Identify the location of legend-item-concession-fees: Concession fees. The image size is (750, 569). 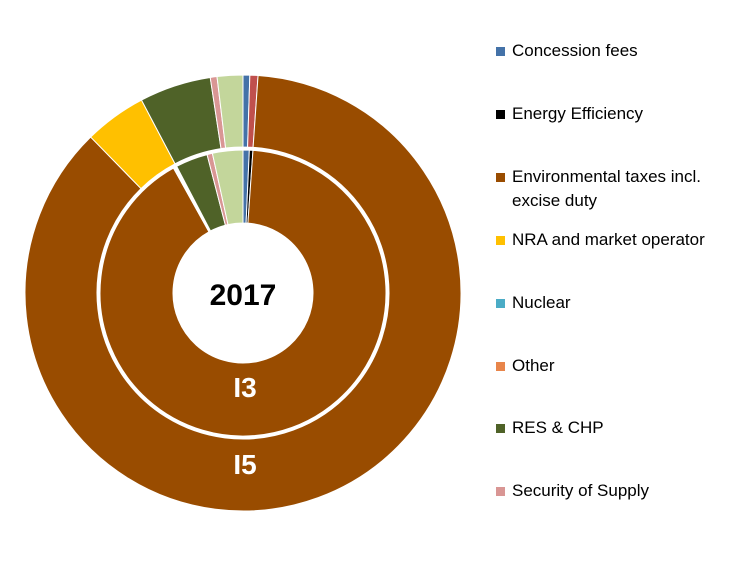
(621, 51).